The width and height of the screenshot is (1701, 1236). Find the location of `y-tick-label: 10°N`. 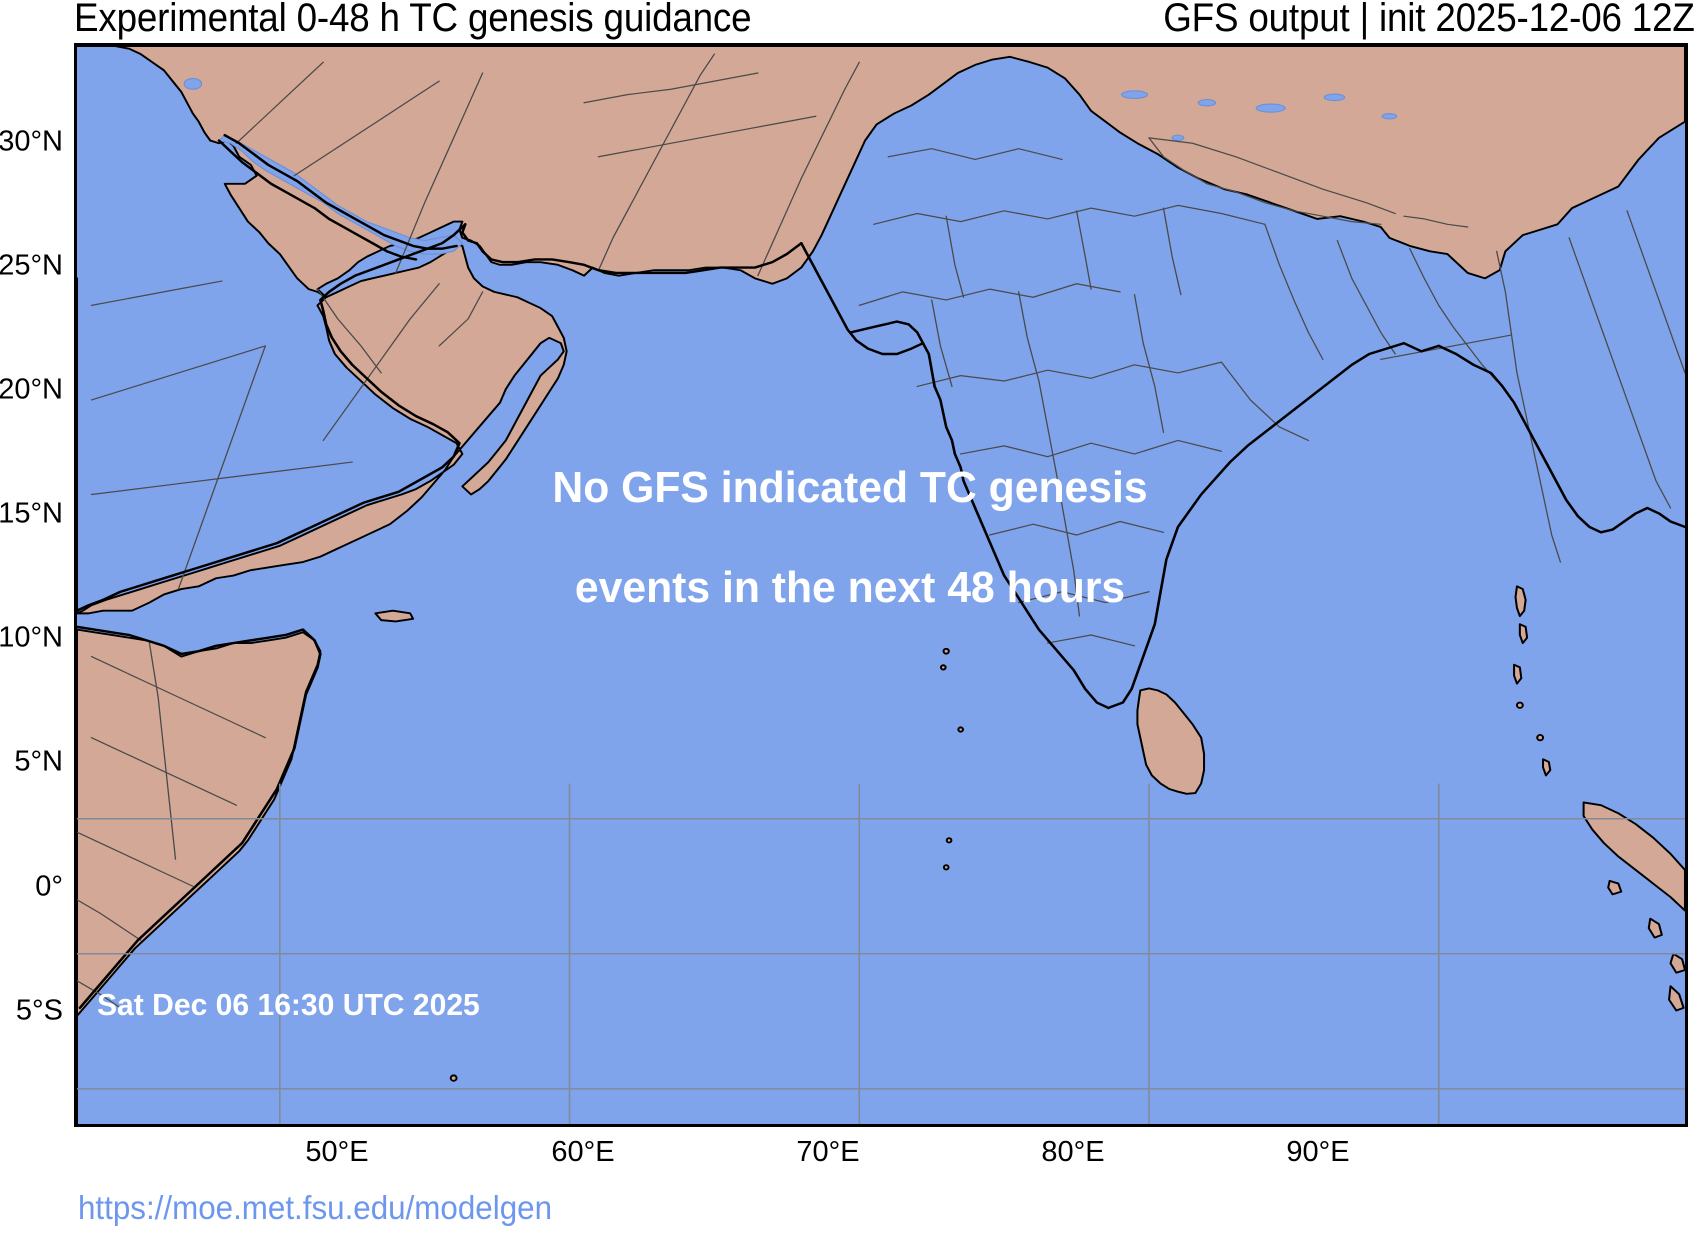

y-tick-label: 10°N is located at coordinates (31, 637).